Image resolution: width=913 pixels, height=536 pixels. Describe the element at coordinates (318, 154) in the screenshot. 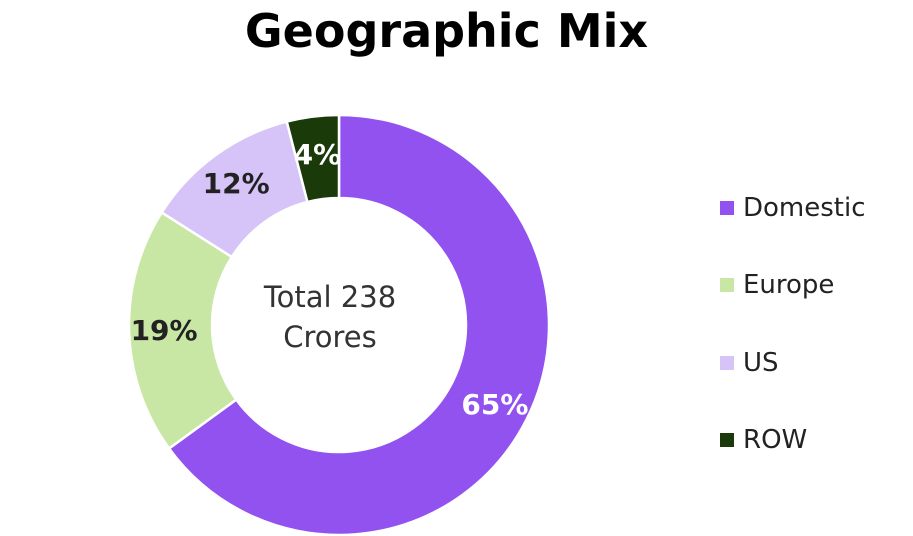

I see `slice-label-row: 4%` at that location.